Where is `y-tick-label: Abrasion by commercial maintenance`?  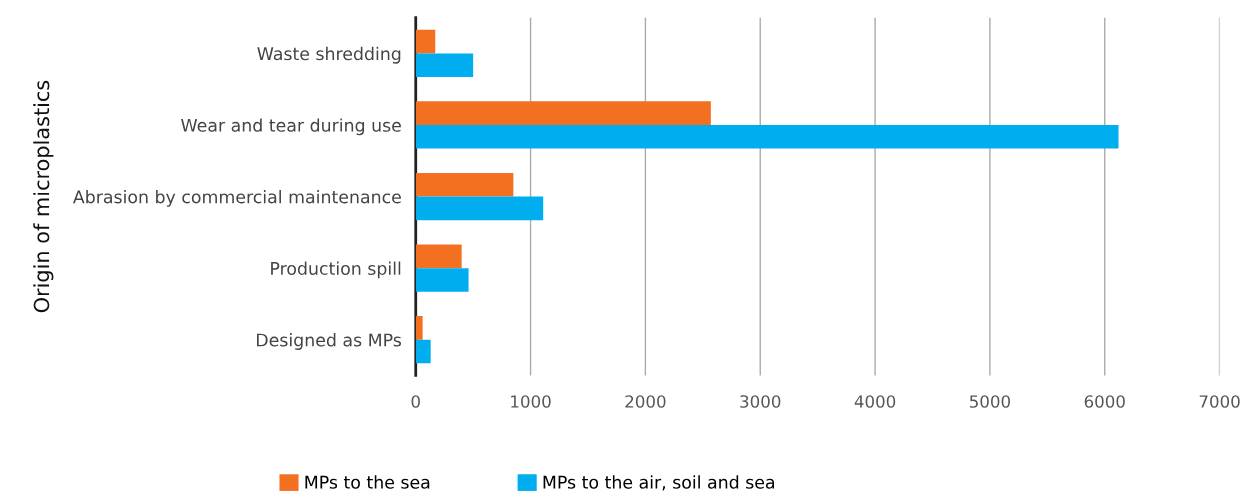
y-tick-label: Abrasion by commercial maintenance is located at coordinates (236, 198).